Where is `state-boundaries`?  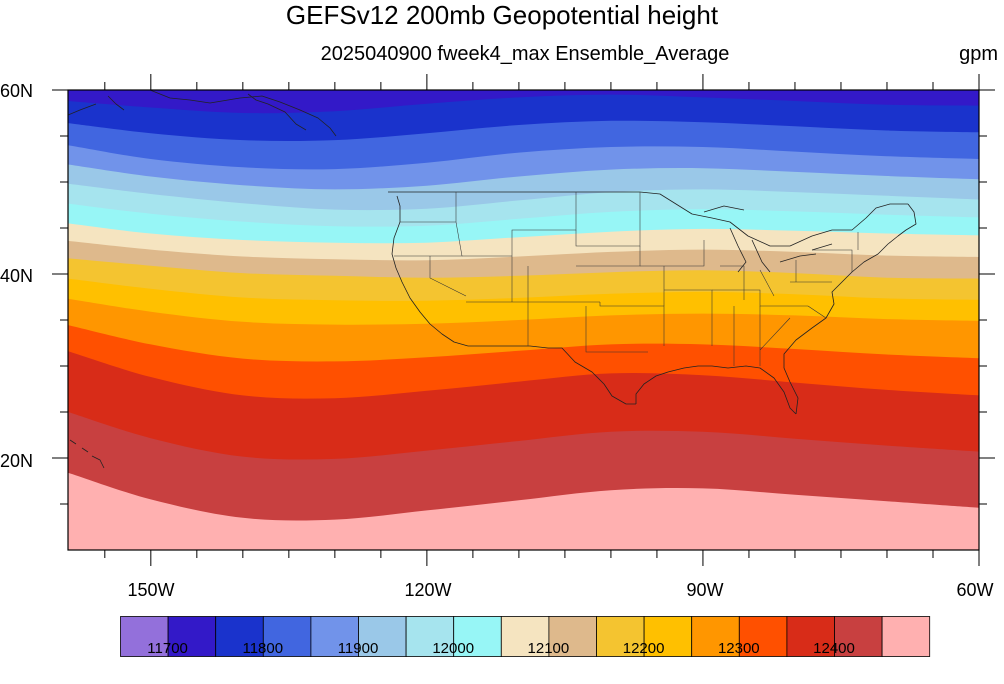
state-boundaries is located at coordinates (626, 279).